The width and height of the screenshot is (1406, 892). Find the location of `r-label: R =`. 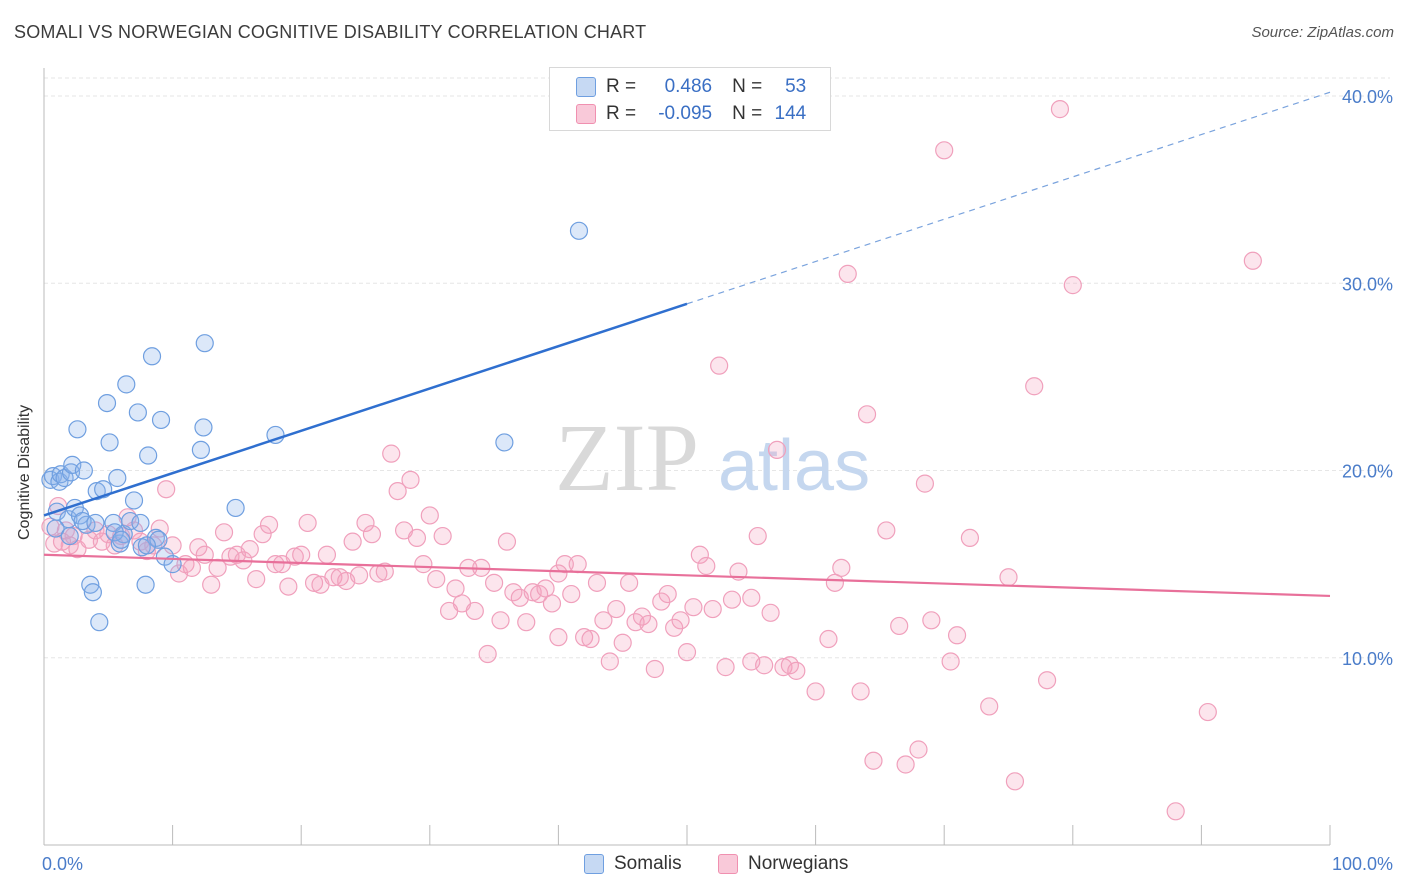

r-label: R = is located at coordinates (621, 86).